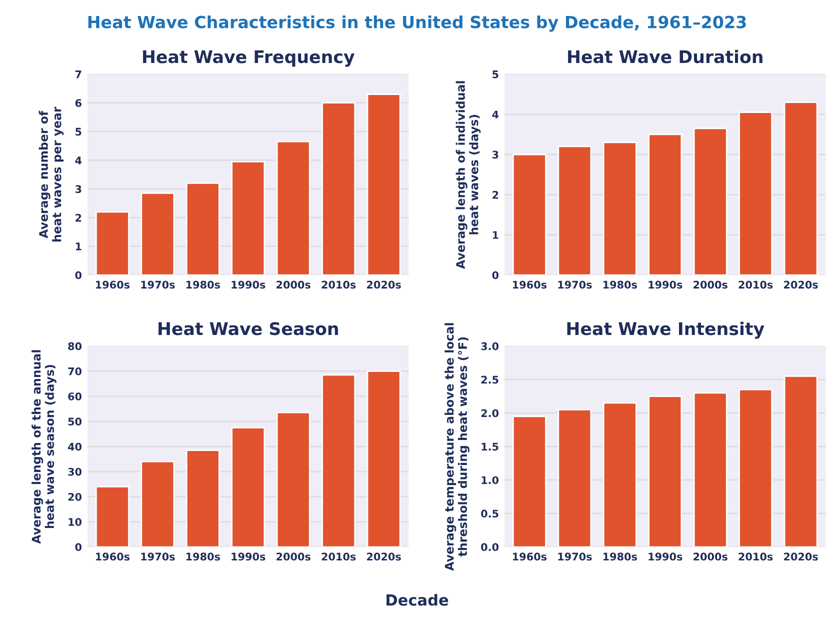 This screenshot has width=834, height=618. I want to click on chart-title: Heat Wave Duration, so click(665, 57).